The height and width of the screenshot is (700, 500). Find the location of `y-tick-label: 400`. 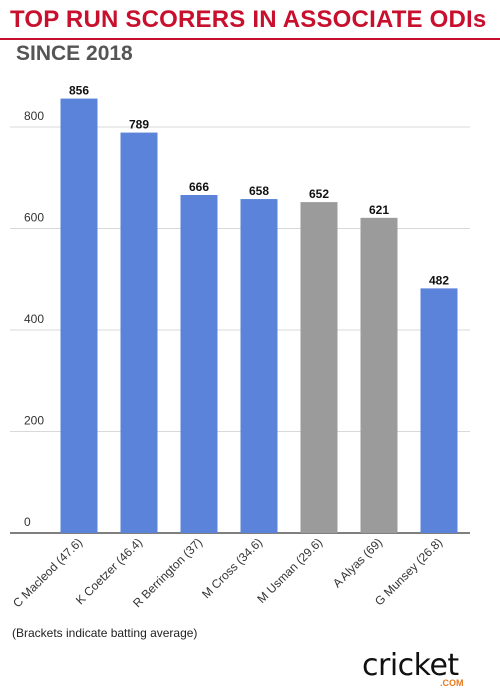

y-tick-label: 400 is located at coordinates (34, 319).